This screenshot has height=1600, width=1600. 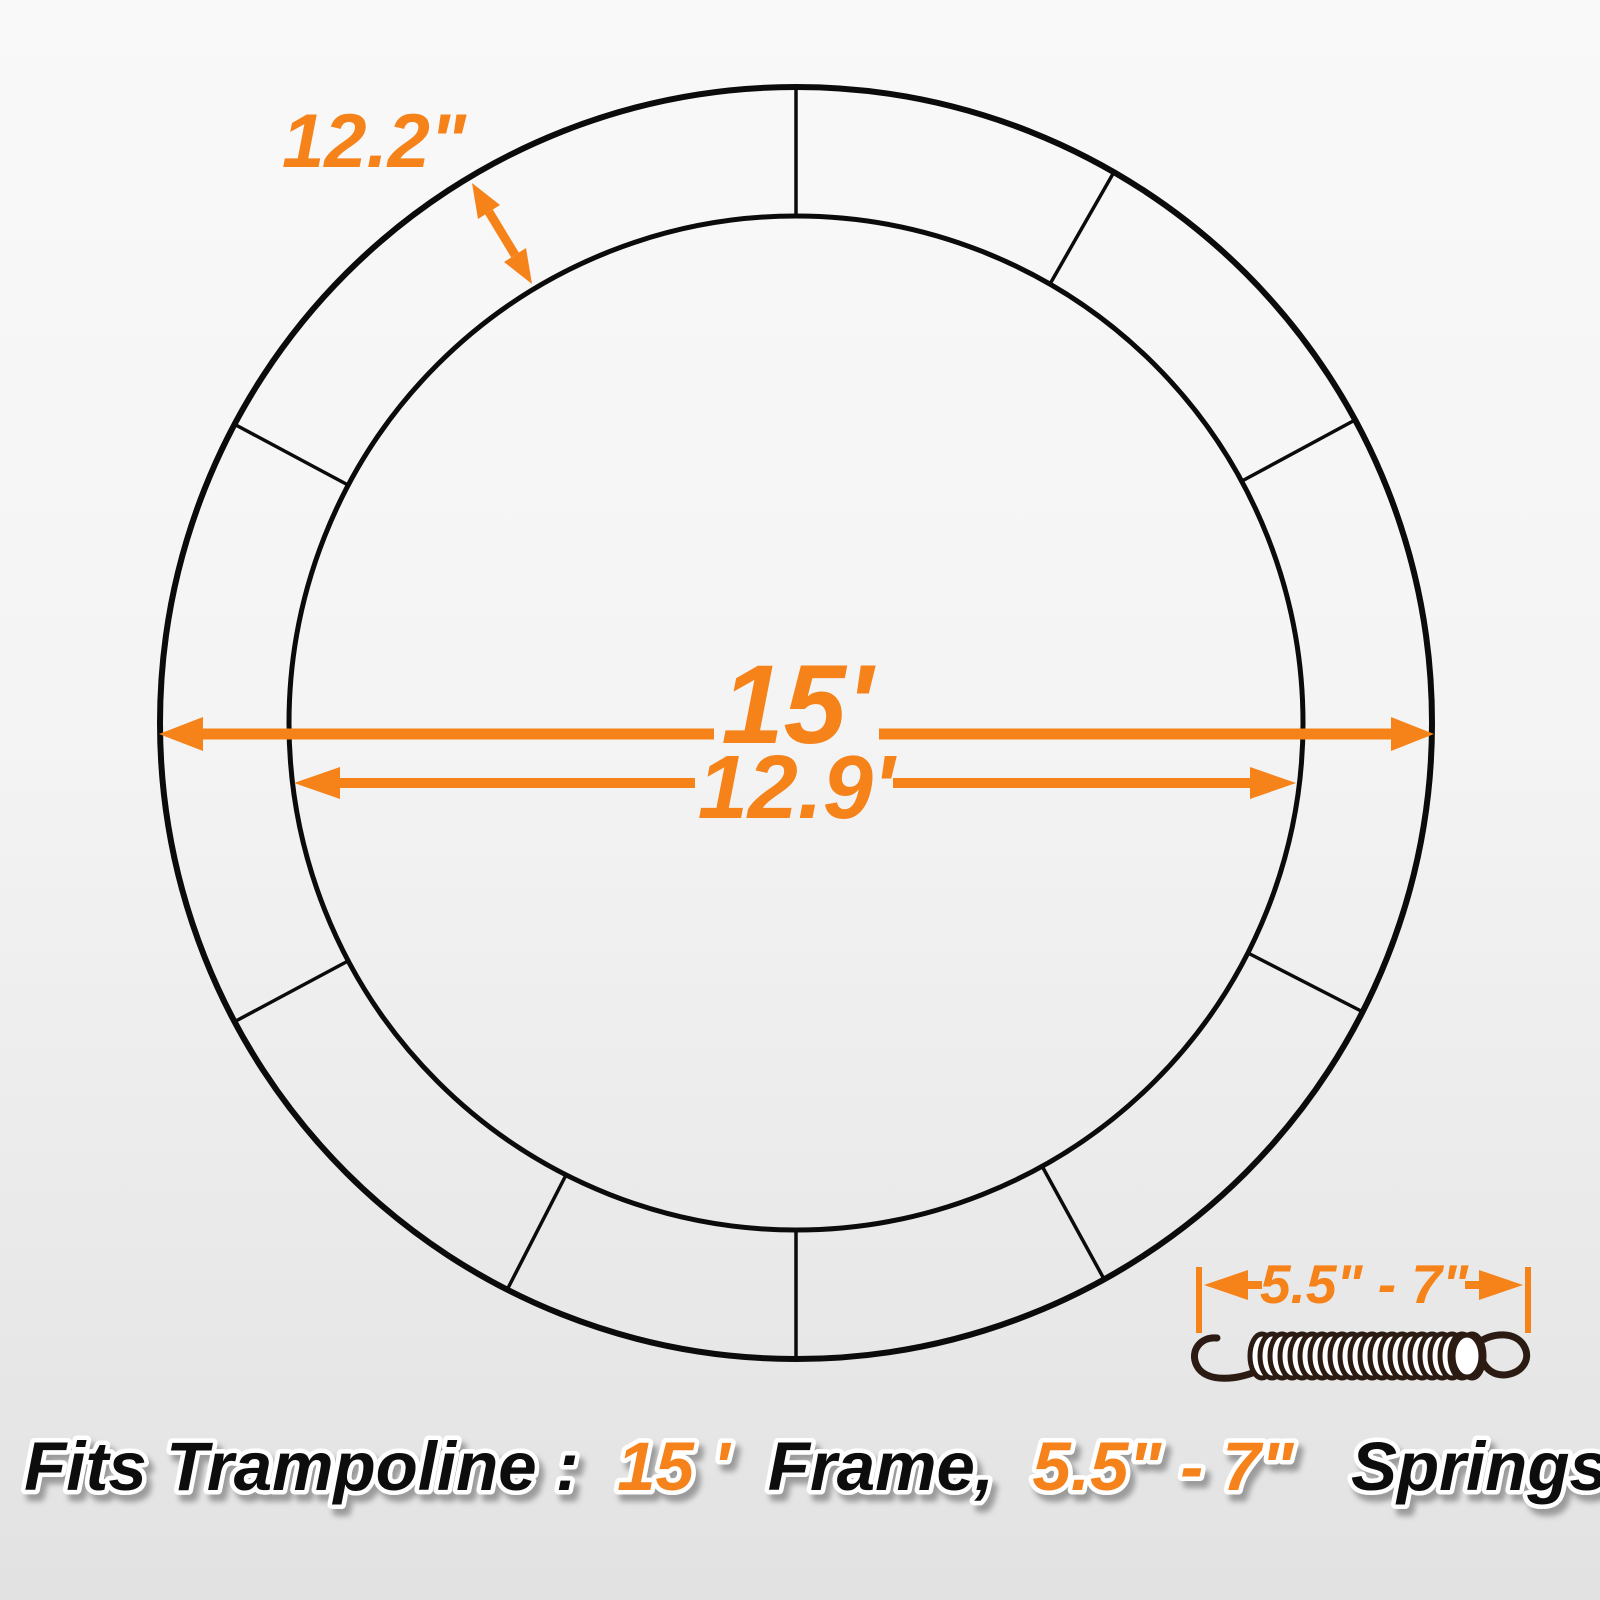 I want to click on spring-left-hook, so click(x=1229, y=1358).